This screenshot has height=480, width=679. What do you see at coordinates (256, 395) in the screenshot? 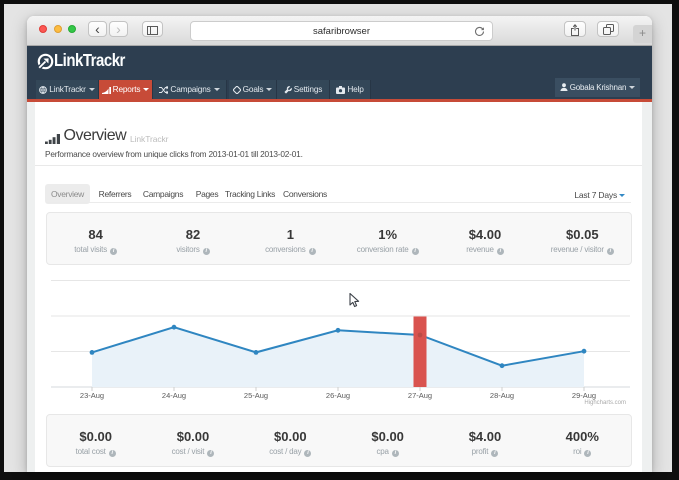
I see `svg-text: 25-Aug` at bounding box center [256, 395].